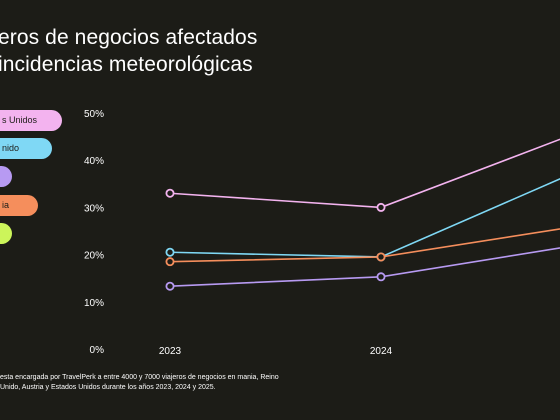 The image size is (560, 420). What do you see at coordinates (20, 120) in the screenshot?
I see `legend-label: s Unidos` at bounding box center [20, 120].